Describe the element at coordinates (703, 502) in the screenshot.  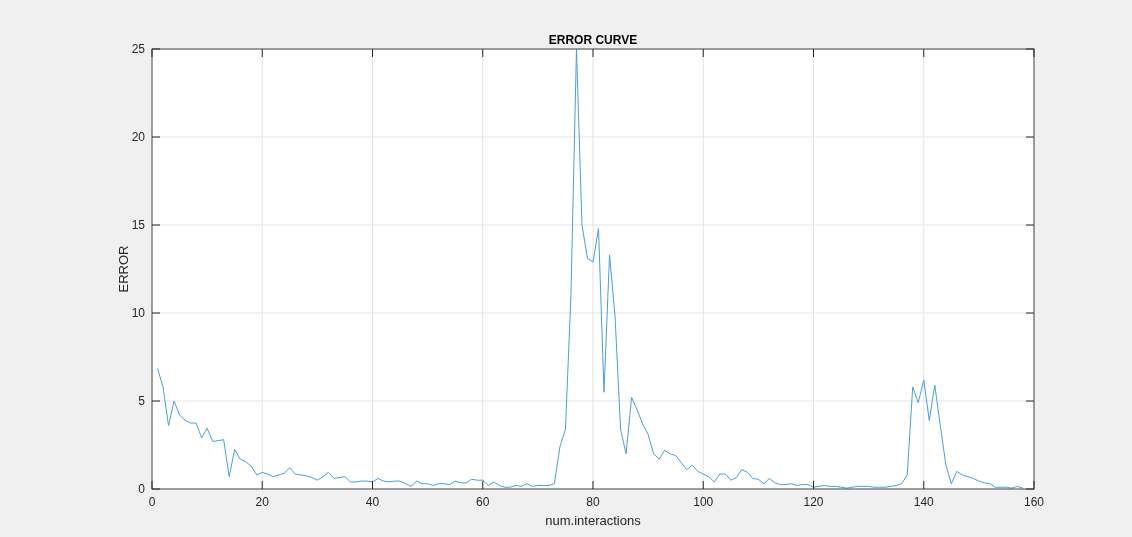
I see `x-tick-label: 100` at that location.